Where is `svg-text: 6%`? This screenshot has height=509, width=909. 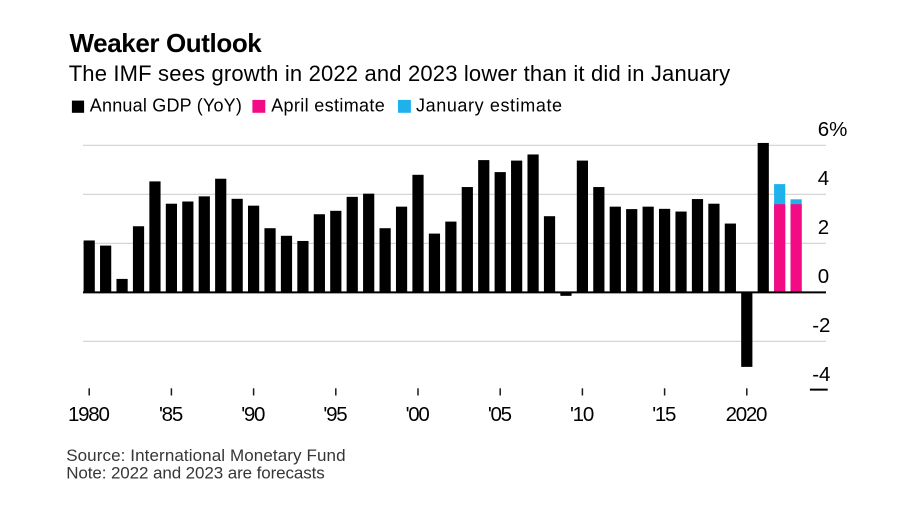
svg-text: 6% is located at coordinates (833, 129).